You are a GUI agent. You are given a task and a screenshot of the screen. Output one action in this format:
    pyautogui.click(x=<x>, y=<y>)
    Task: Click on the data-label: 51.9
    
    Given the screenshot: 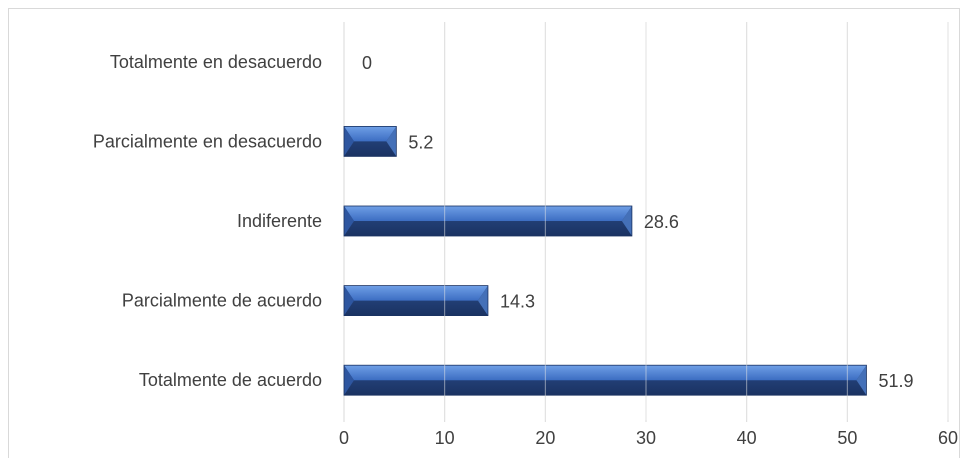 What is the action you would take?
    pyautogui.click(x=895, y=381)
    